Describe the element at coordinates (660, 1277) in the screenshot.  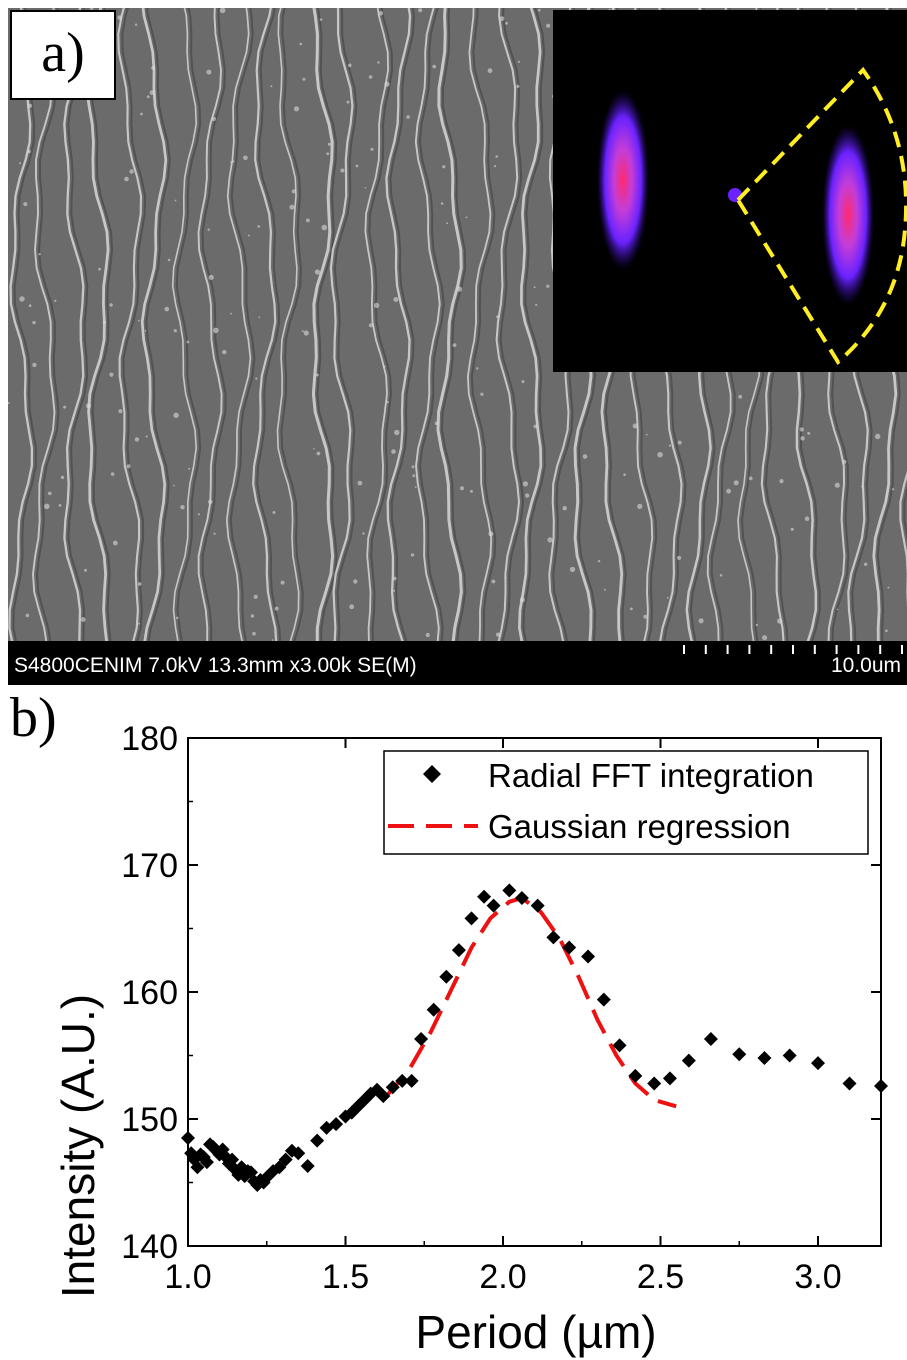
I see `x-tick-label: 2.5` at that location.